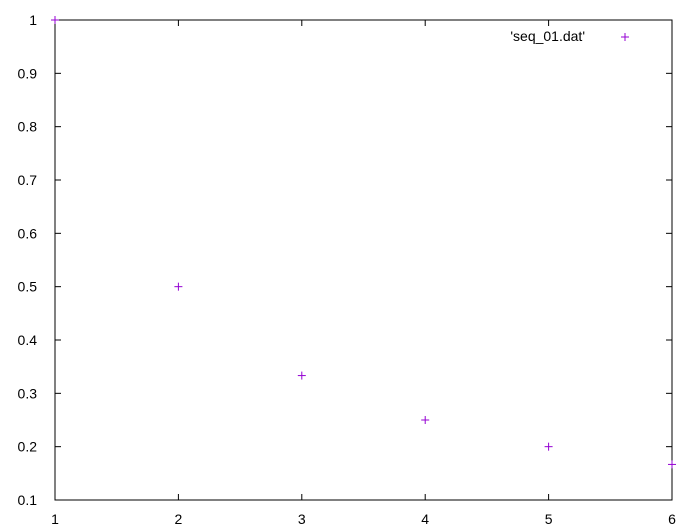 Image resolution: width=676 pixels, height=530 pixels. Describe the element at coordinates (672, 519) in the screenshot. I see `x-tick-label: 6` at that location.